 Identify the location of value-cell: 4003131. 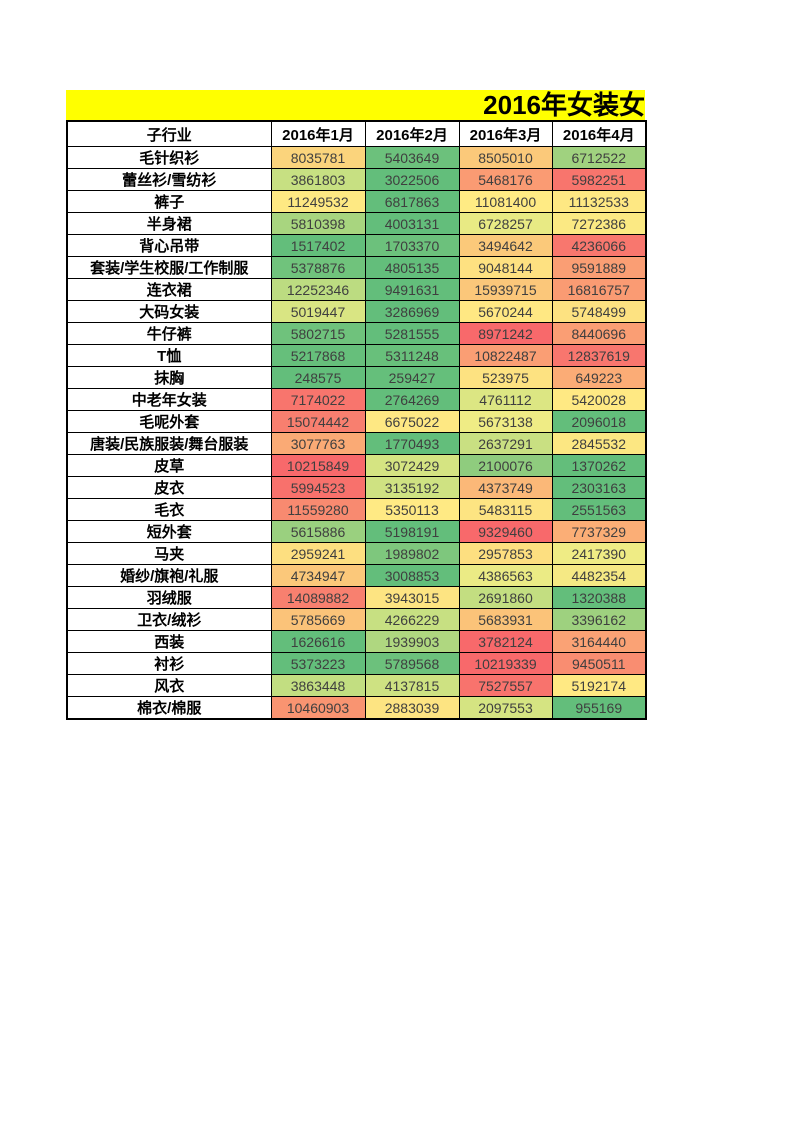
(412, 223).